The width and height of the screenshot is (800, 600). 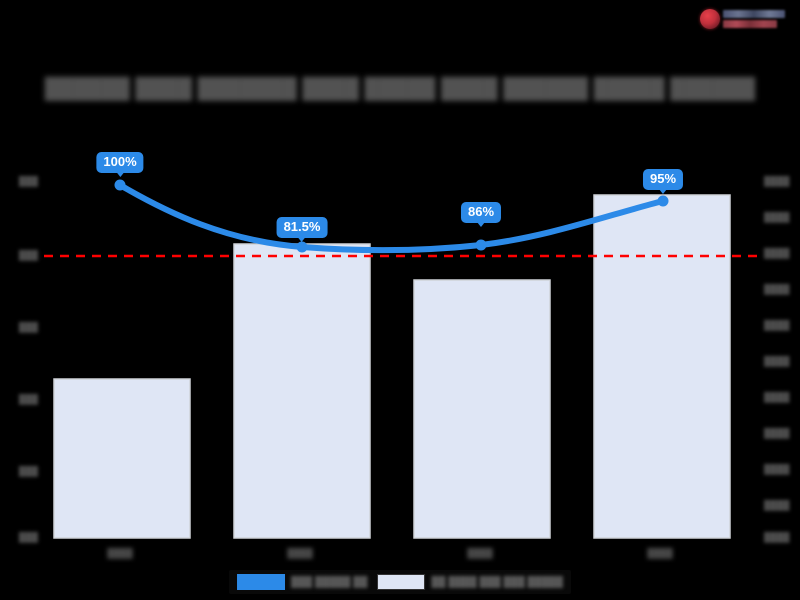 What do you see at coordinates (120, 164) in the screenshot?
I see `data-label-0: 100%` at bounding box center [120, 164].